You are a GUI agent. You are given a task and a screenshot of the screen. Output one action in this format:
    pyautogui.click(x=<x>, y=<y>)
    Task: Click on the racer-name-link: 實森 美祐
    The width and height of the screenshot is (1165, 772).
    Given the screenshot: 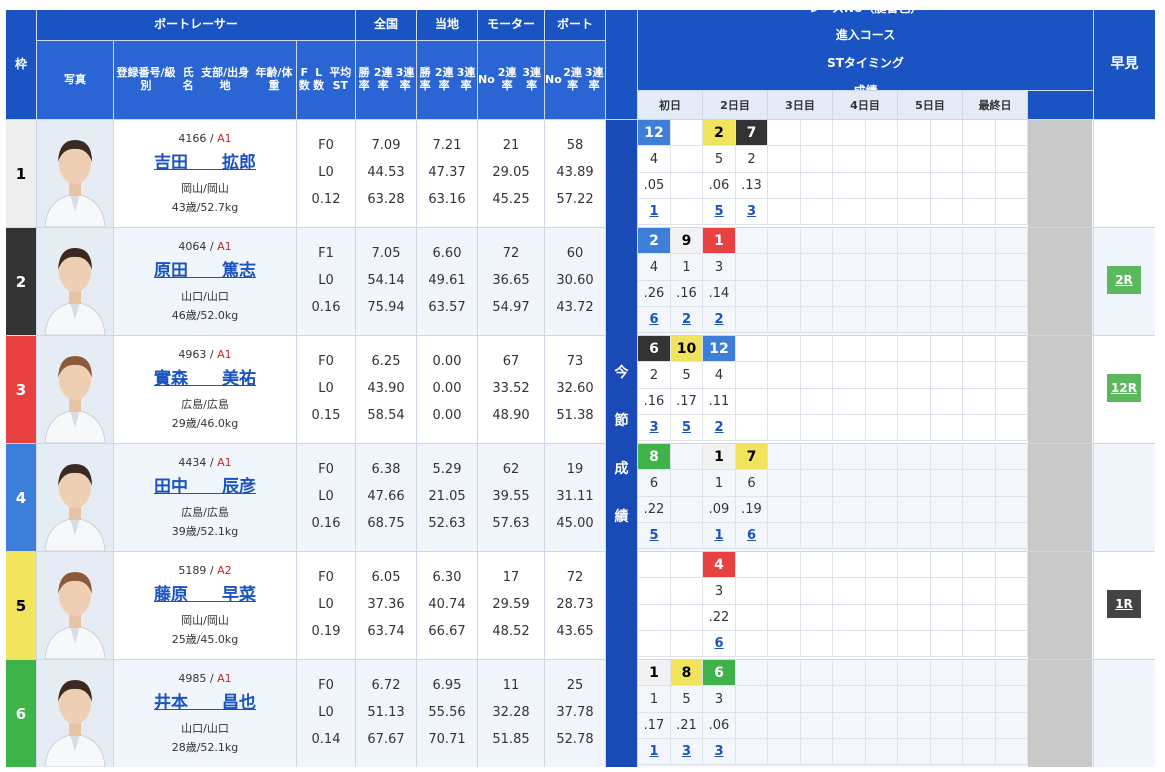 What is the action you would take?
    pyautogui.click(x=205, y=376)
    